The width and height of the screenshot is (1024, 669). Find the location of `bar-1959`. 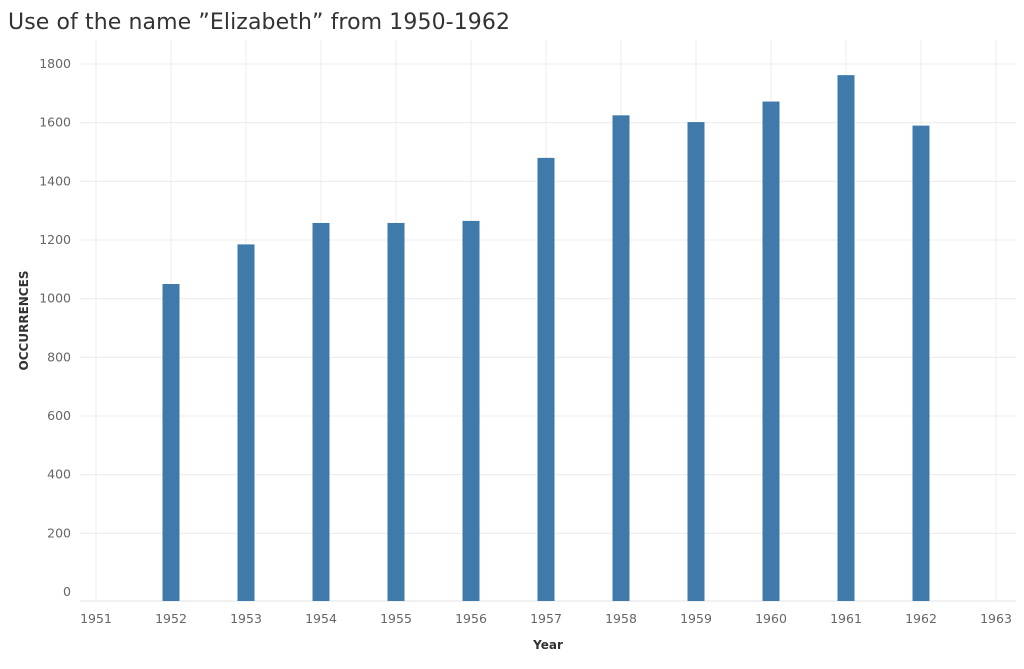

bar-1959 is located at coordinates (696, 361).